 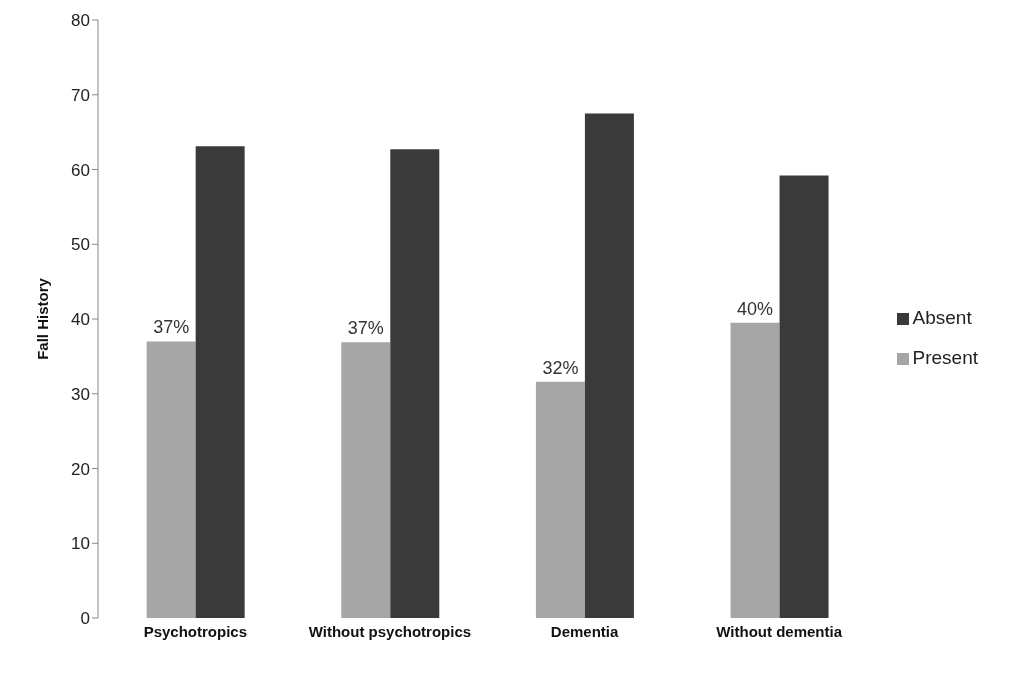 What do you see at coordinates (80, 469) in the screenshot?
I see `y-tick-label: 20` at bounding box center [80, 469].